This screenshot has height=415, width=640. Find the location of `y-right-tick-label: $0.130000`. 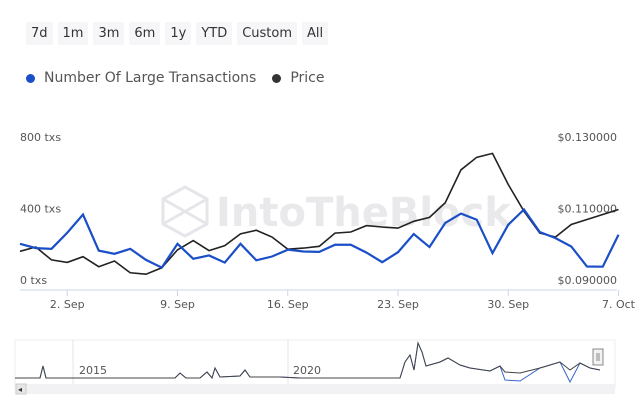

y-right-tick-label: $0.130000 is located at coordinates (588, 137).